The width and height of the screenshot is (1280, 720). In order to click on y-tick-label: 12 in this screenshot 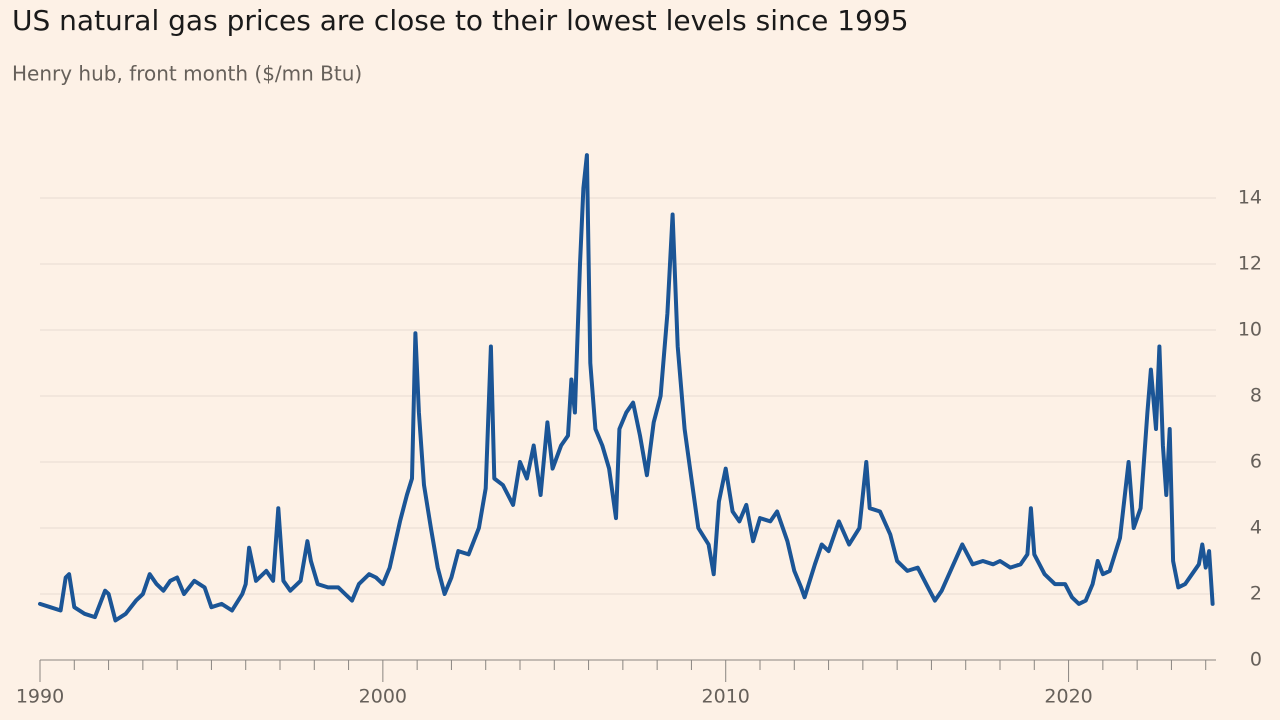, I will do `click(1250, 264)`.